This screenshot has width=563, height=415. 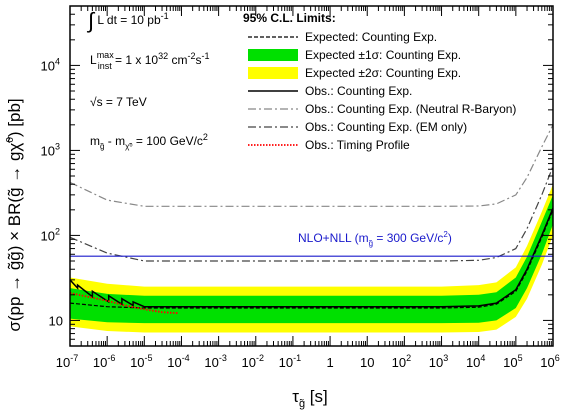 What do you see at coordinates (358, 91) in the screenshot?
I see `legend-label: Obs.: Counting Exp.` at bounding box center [358, 91].